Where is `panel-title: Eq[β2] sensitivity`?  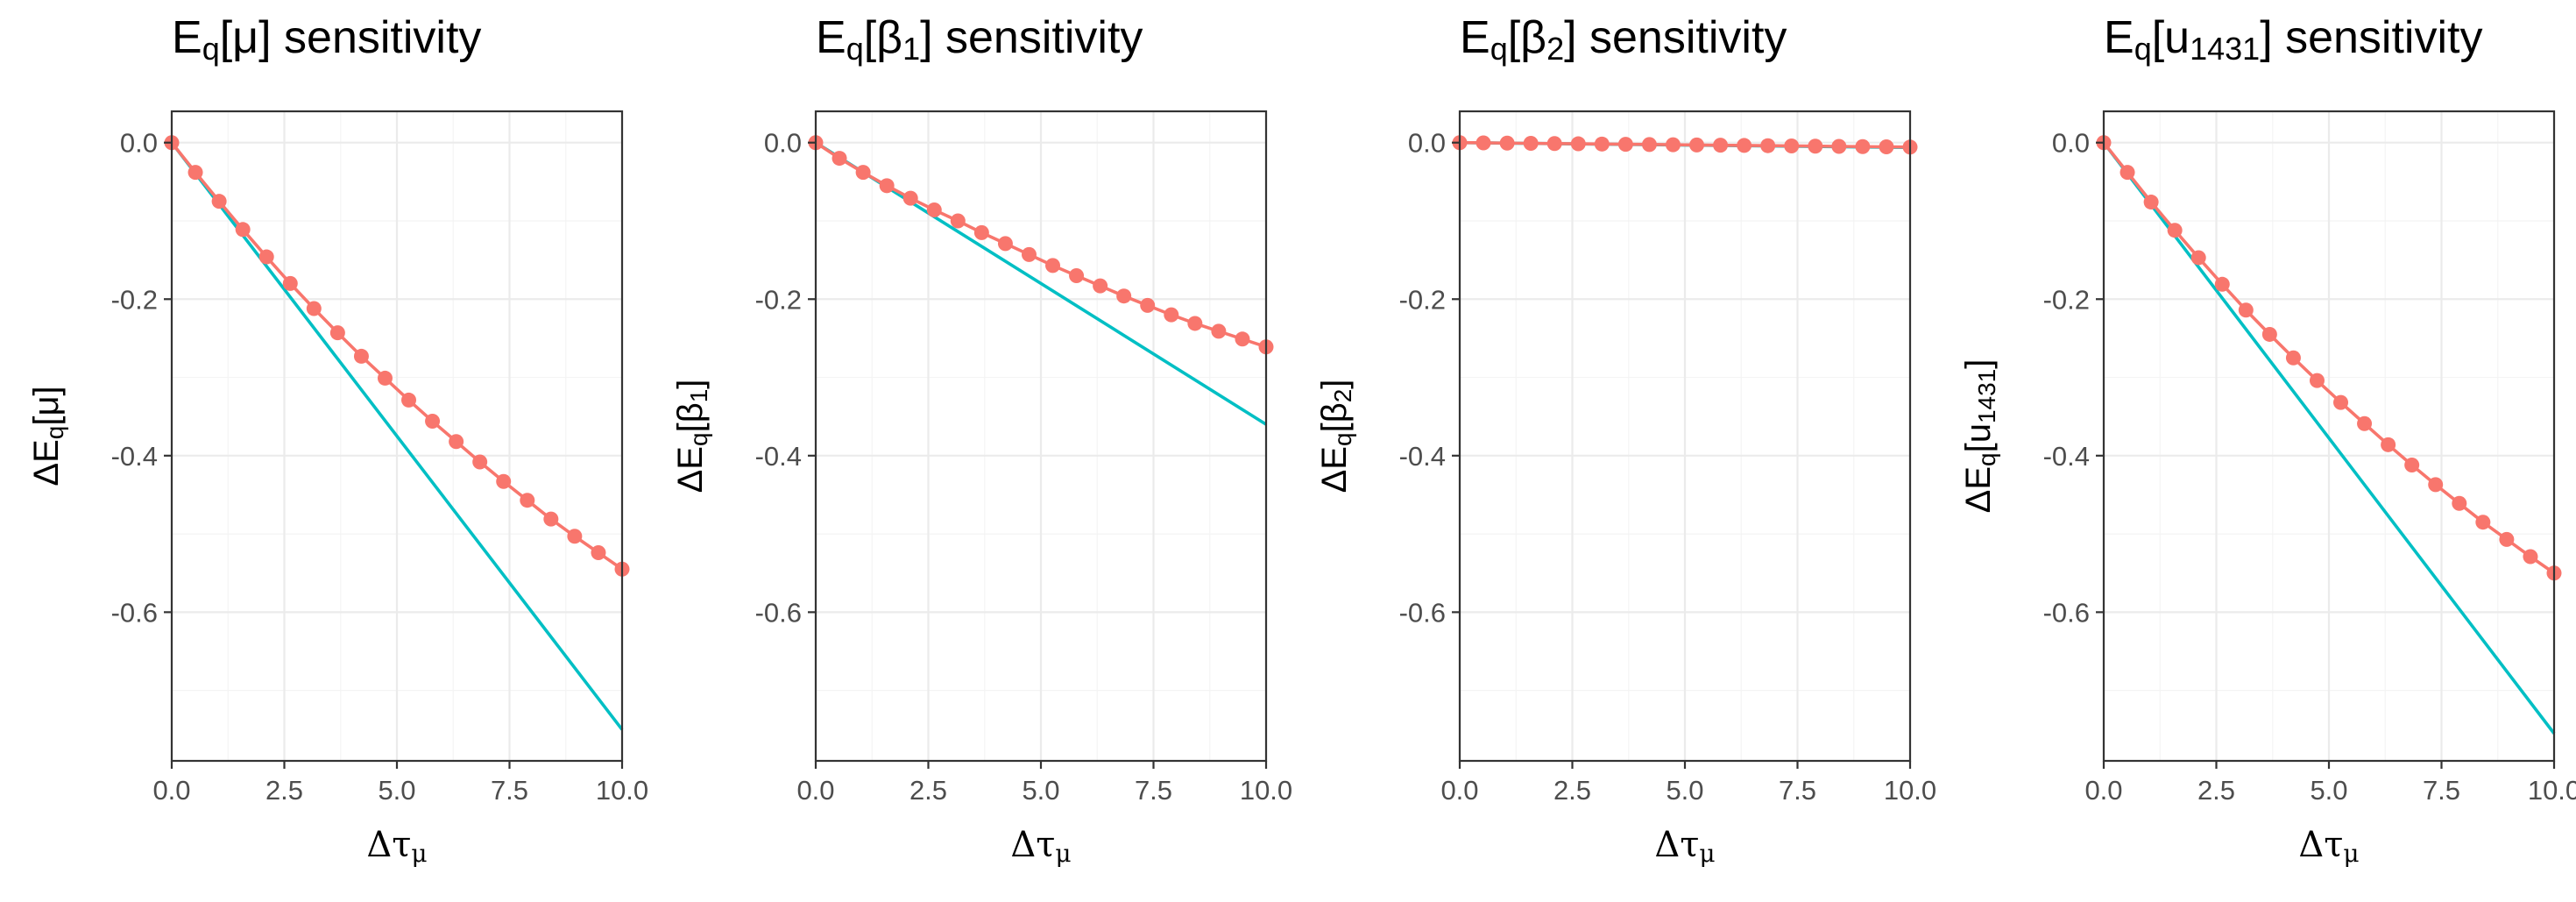
panel-title: Eq[β2] sensitivity is located at coordinates (1623, 39).